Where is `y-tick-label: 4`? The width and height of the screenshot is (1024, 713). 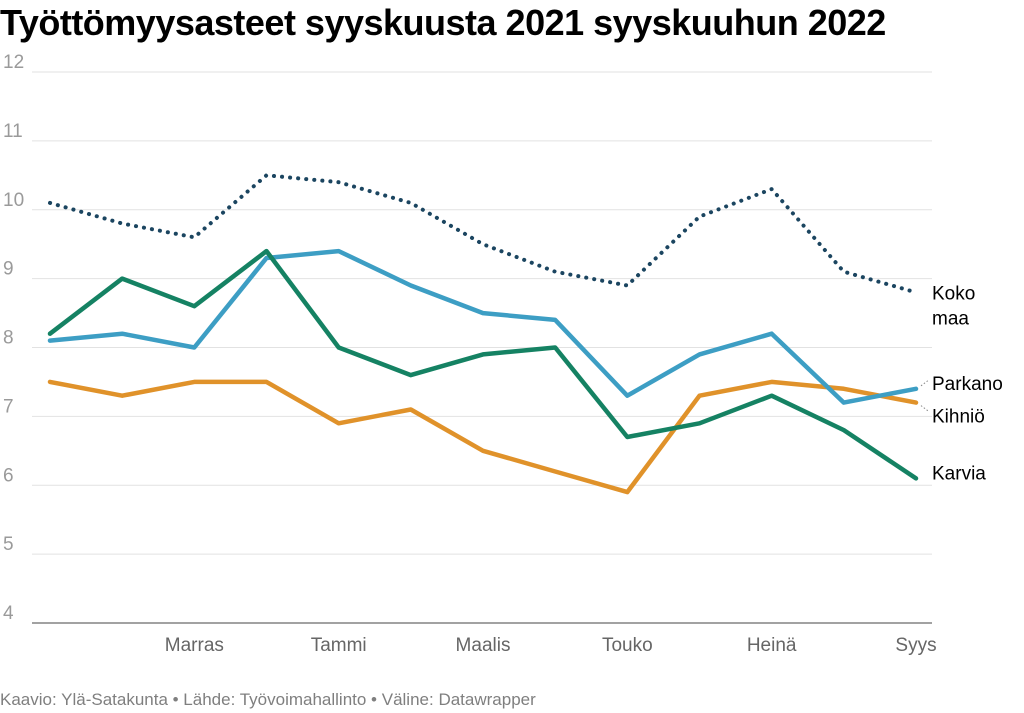
y-tick-label: 4 is located at coordinates (8, 613).